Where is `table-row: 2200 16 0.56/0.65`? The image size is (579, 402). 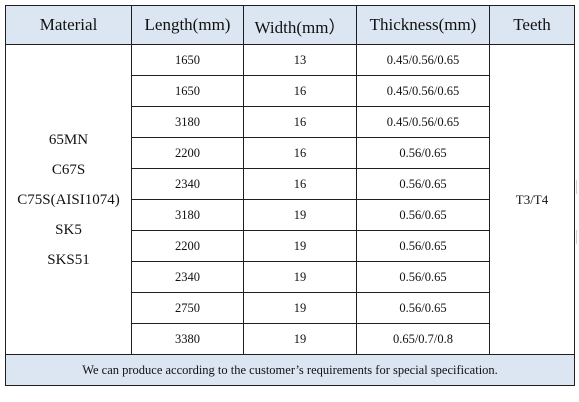
table-row: 2200 16 0.56/0.65 is located at coordinates (290, 153).